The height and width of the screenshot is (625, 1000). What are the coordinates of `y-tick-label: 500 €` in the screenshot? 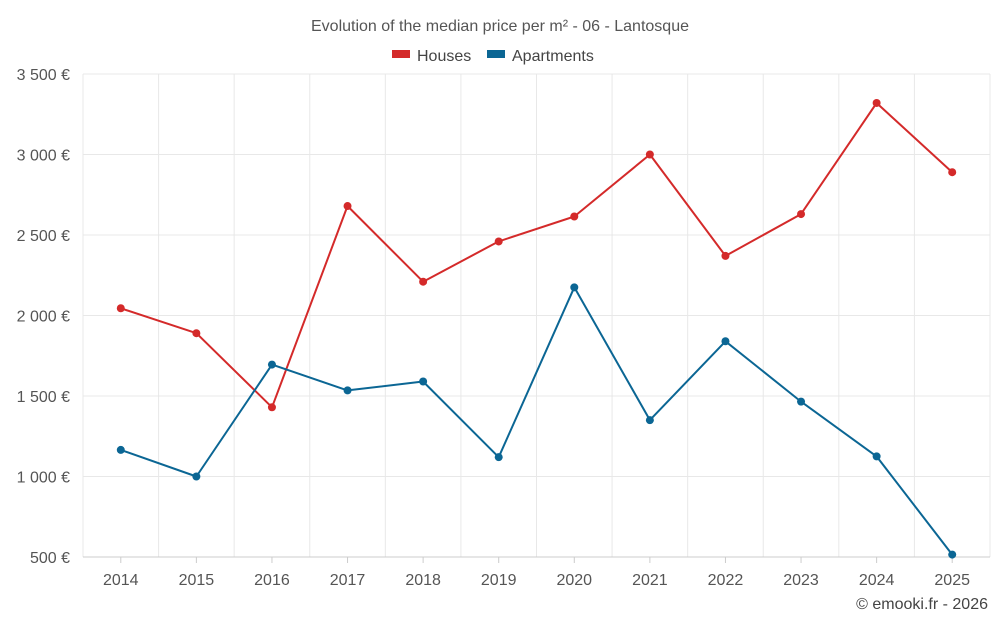 It's located at (50, 558).